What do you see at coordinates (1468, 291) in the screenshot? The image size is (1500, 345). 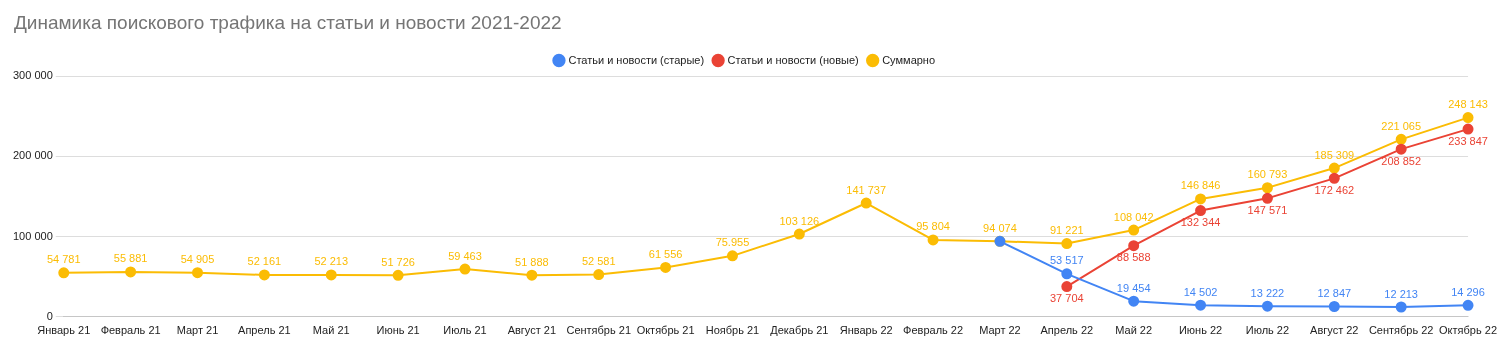 I see `data-label: 14 296` at bounding box center [1468, 291].